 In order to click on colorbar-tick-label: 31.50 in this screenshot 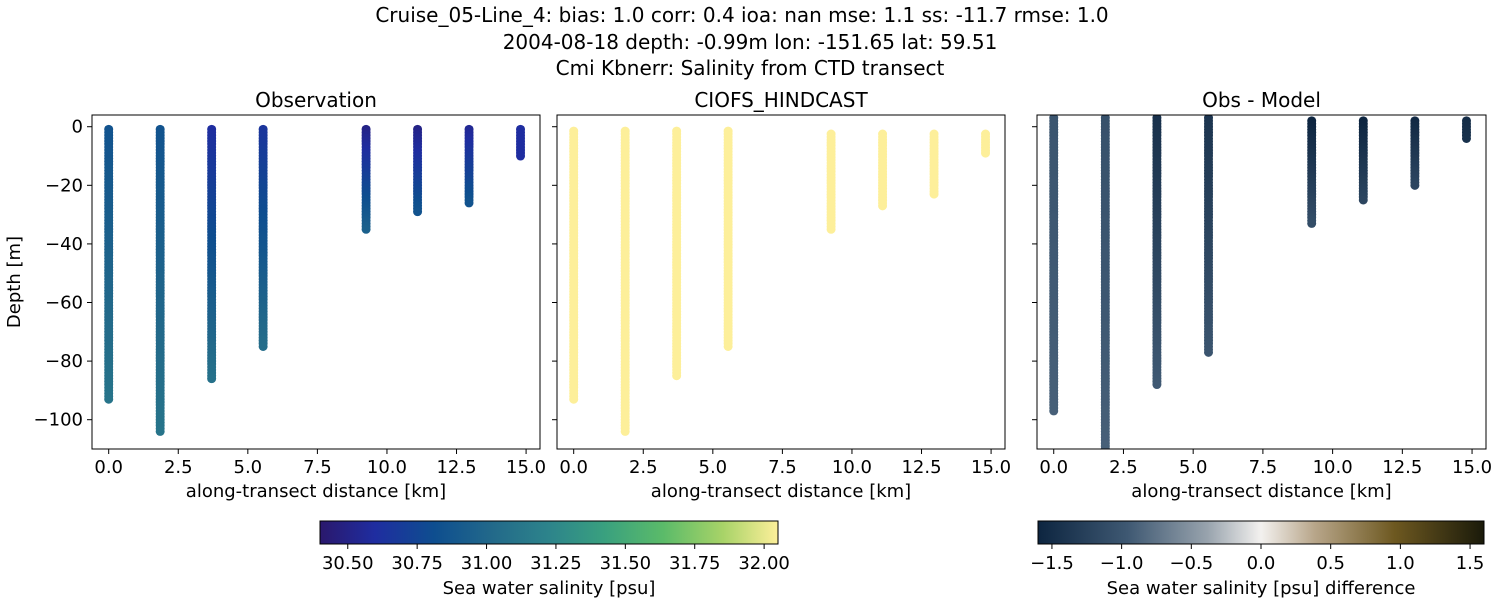, I will do `click(626, 563)`.